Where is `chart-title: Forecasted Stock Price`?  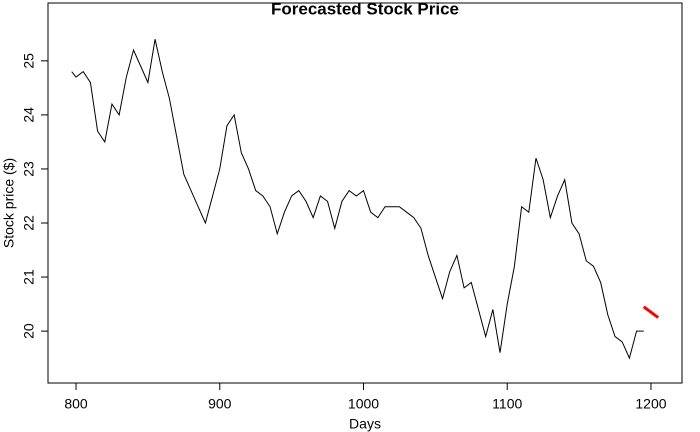
chart-title: Forecasted Stock Price is located at coordinates (365, 9).